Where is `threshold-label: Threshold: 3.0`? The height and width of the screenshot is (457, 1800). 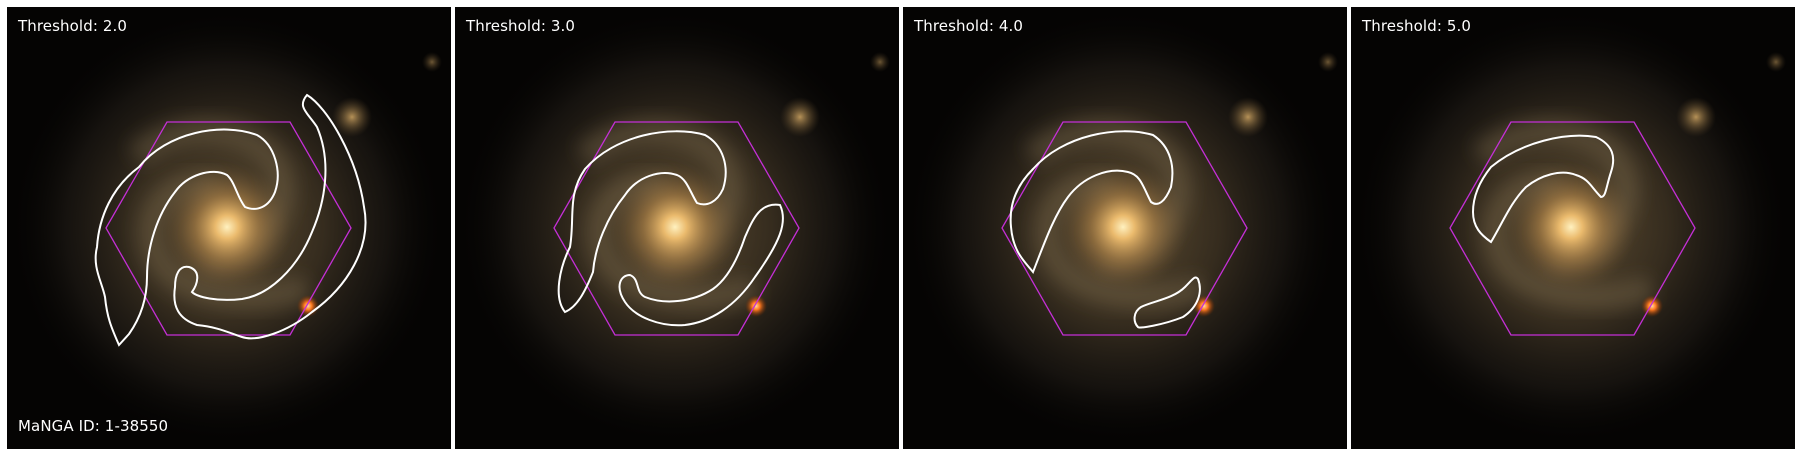 threshold-label: Threshold: 3.0 is located at coordinates (520, 26).